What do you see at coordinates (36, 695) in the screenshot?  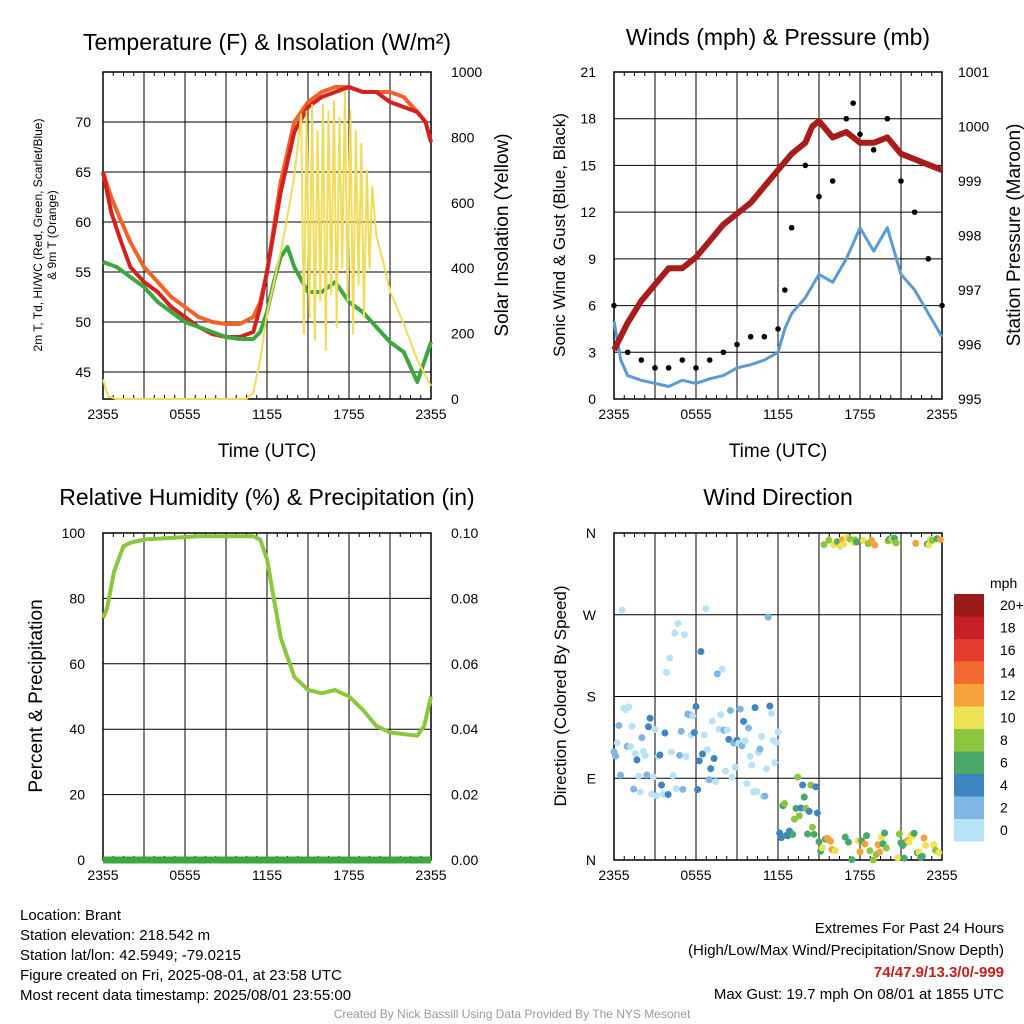 I see `rh-y-label: Percent & Precipitation` at bounding box center [36, 695].